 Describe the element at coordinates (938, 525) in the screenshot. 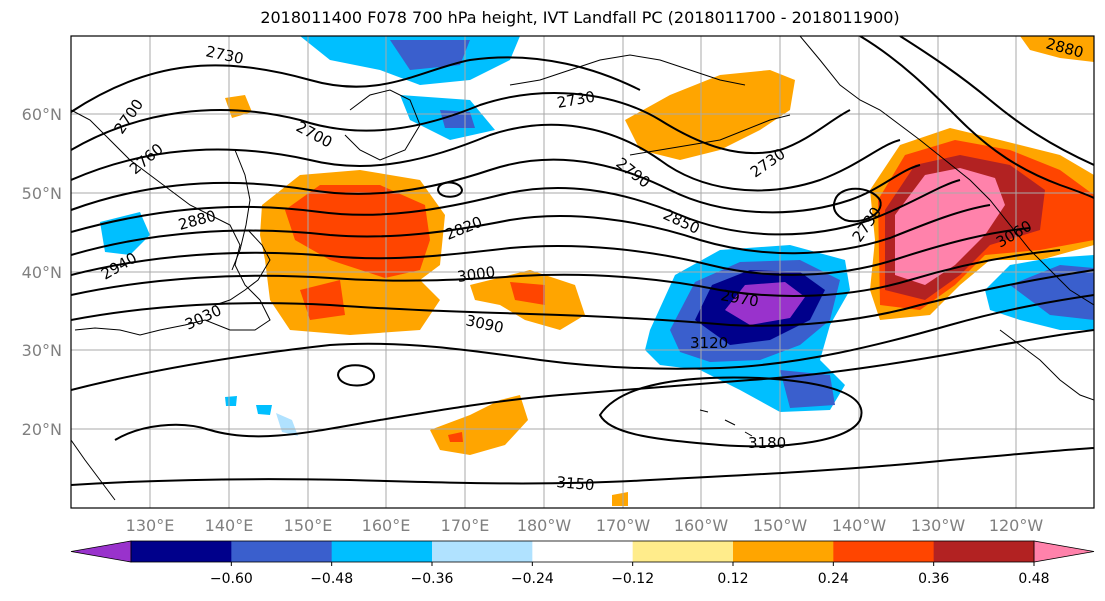

I see `lon-label: 130°W` at that location.